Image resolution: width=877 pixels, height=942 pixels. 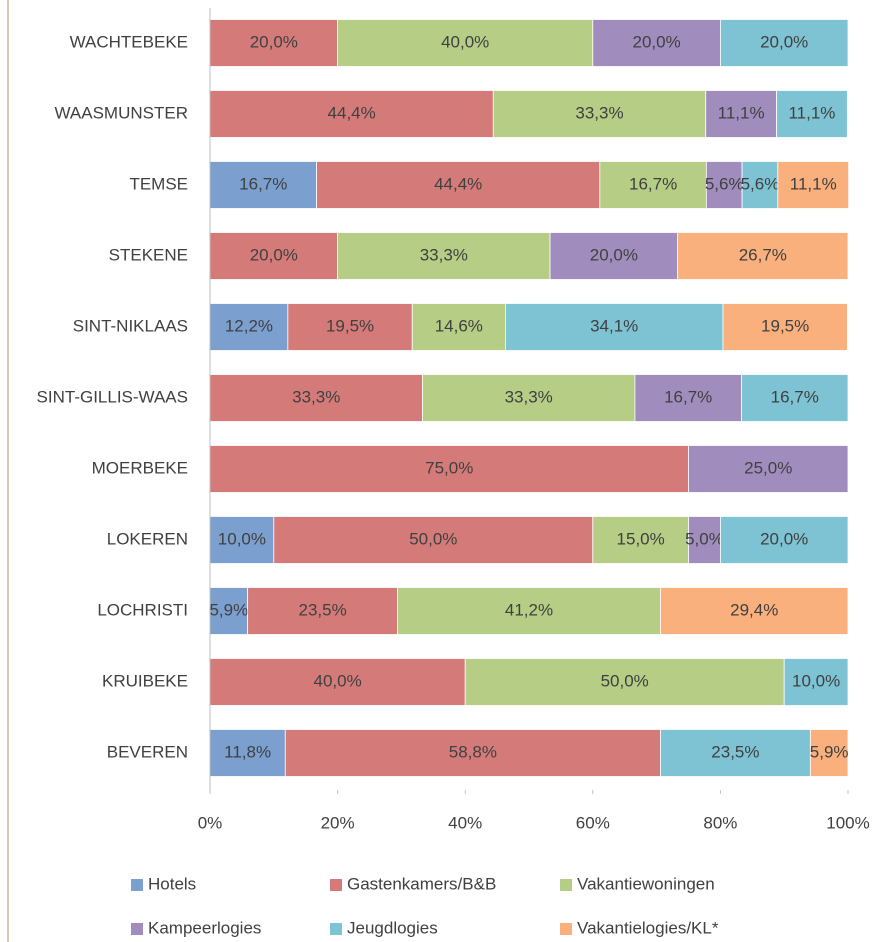 What do you see at coordinates (754, 609) in the screenshot?
I see `data-label: 29,4%` at bounding box center [754, 609].